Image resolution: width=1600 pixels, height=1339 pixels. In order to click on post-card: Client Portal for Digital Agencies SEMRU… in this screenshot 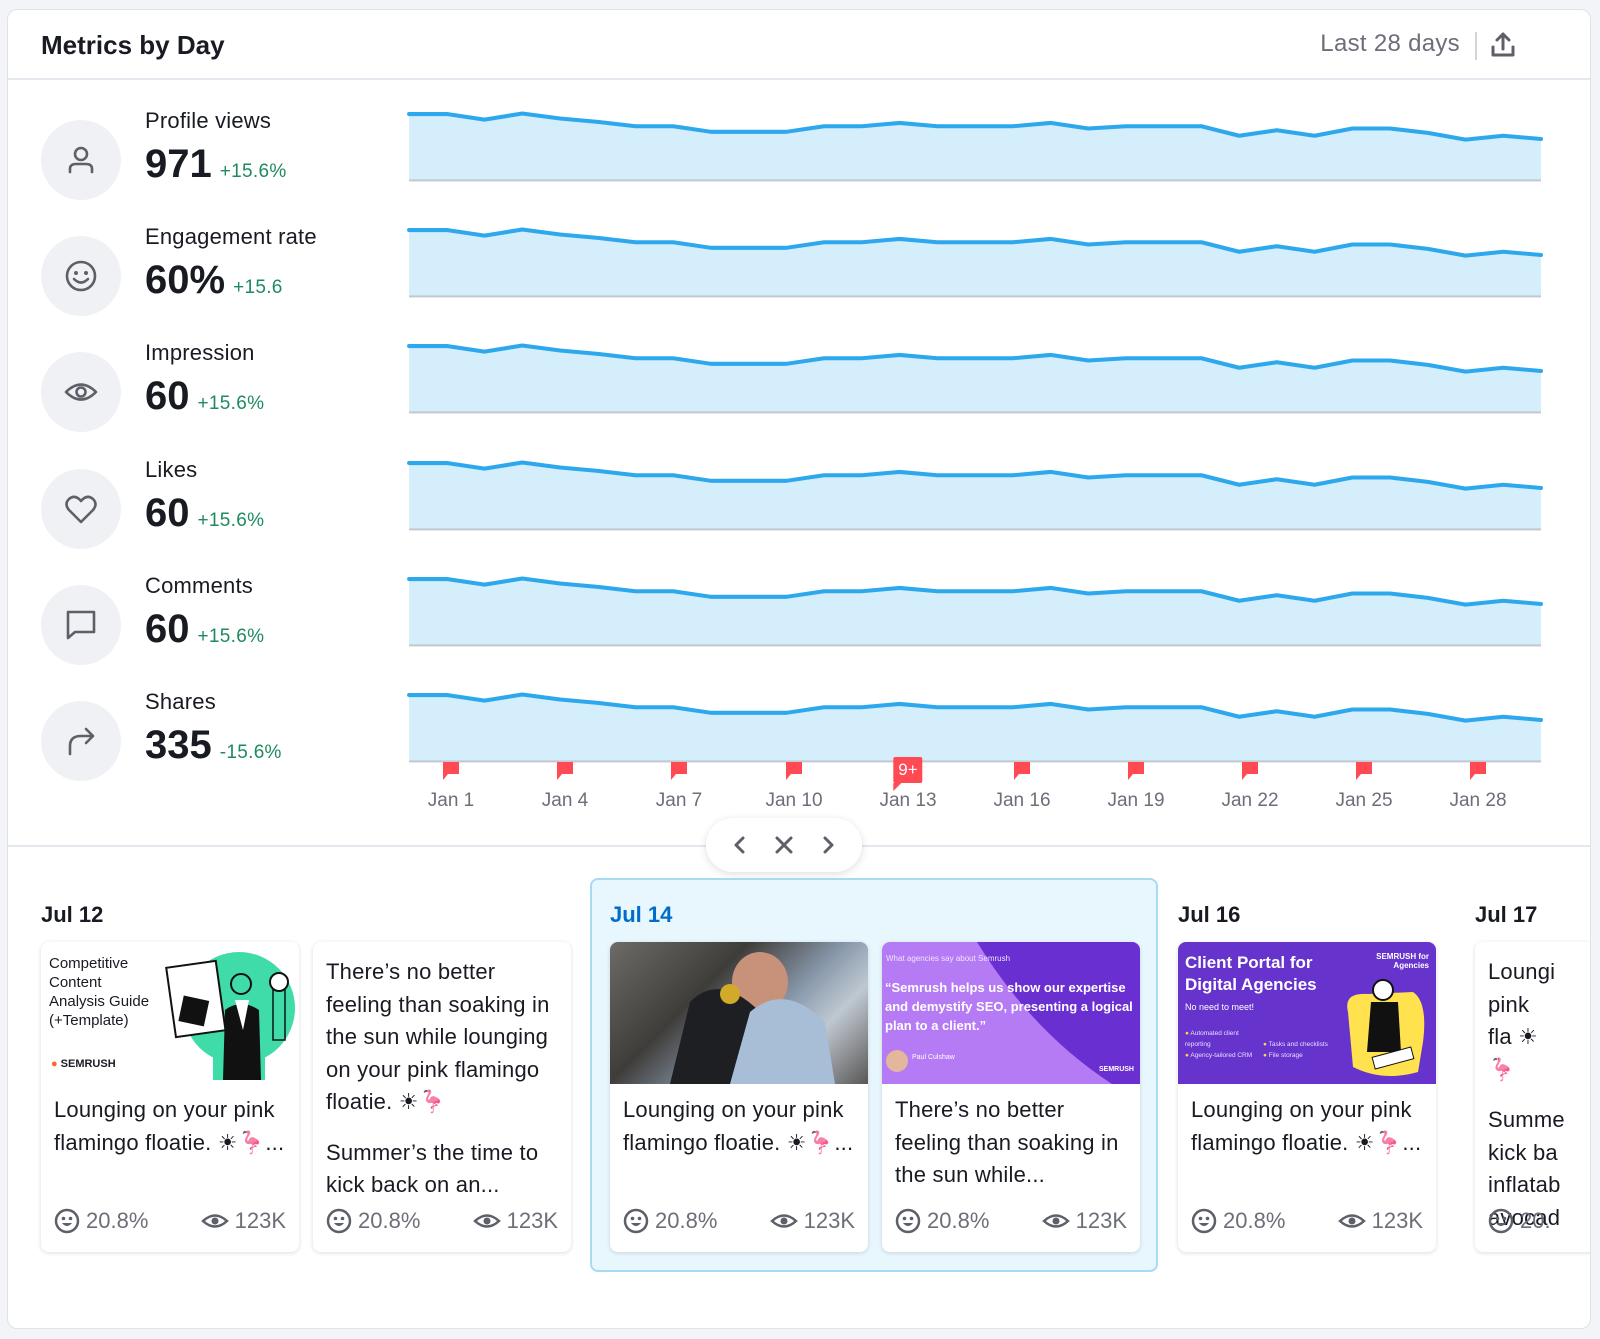, I will do `click(1307, 1097)`.